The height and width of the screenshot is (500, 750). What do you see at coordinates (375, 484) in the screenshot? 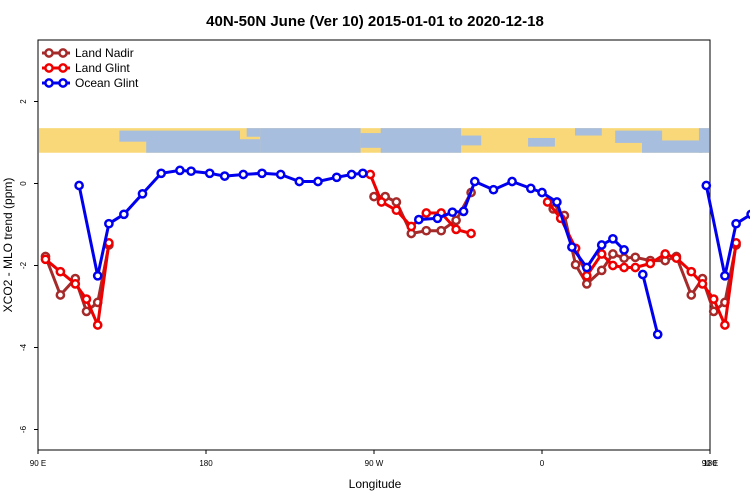
I see `x-axis-label: Longitude` at bounding box center [375, 484].